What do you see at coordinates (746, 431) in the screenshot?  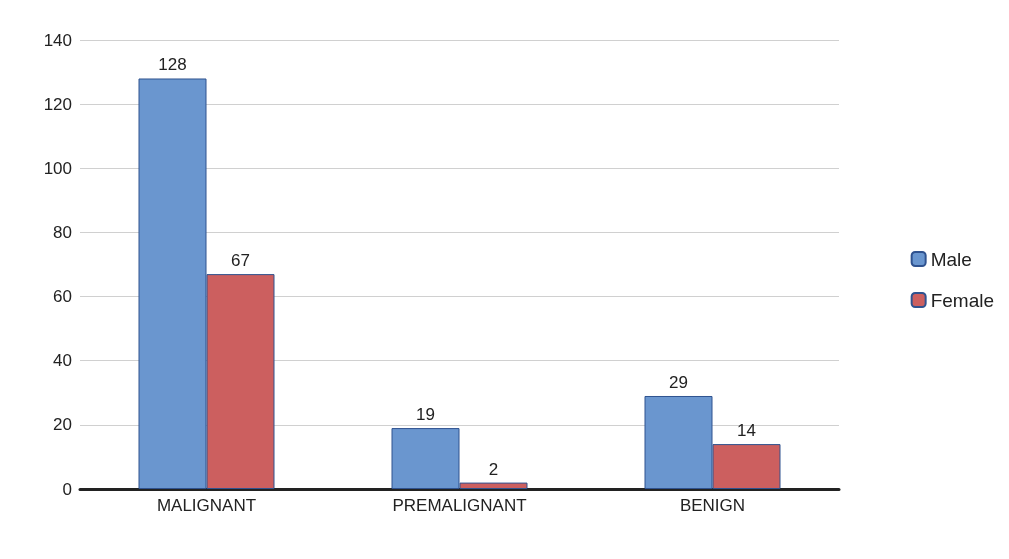 I see `data-label: 14` at bounding box center [746, 431].